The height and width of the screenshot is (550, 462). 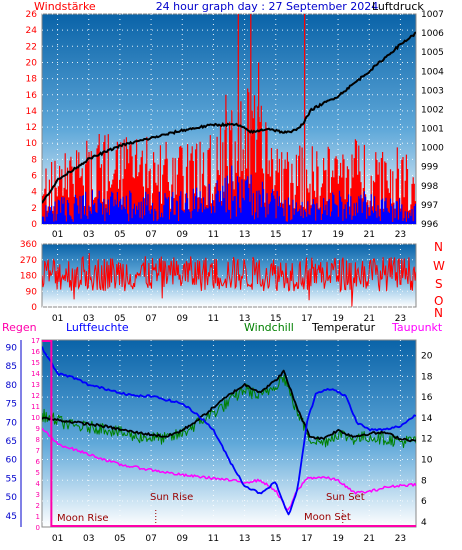 What do you see at coordinates (229, 411) in the screenshot?
I see `windchill-line` at bounding box center [229, 411].